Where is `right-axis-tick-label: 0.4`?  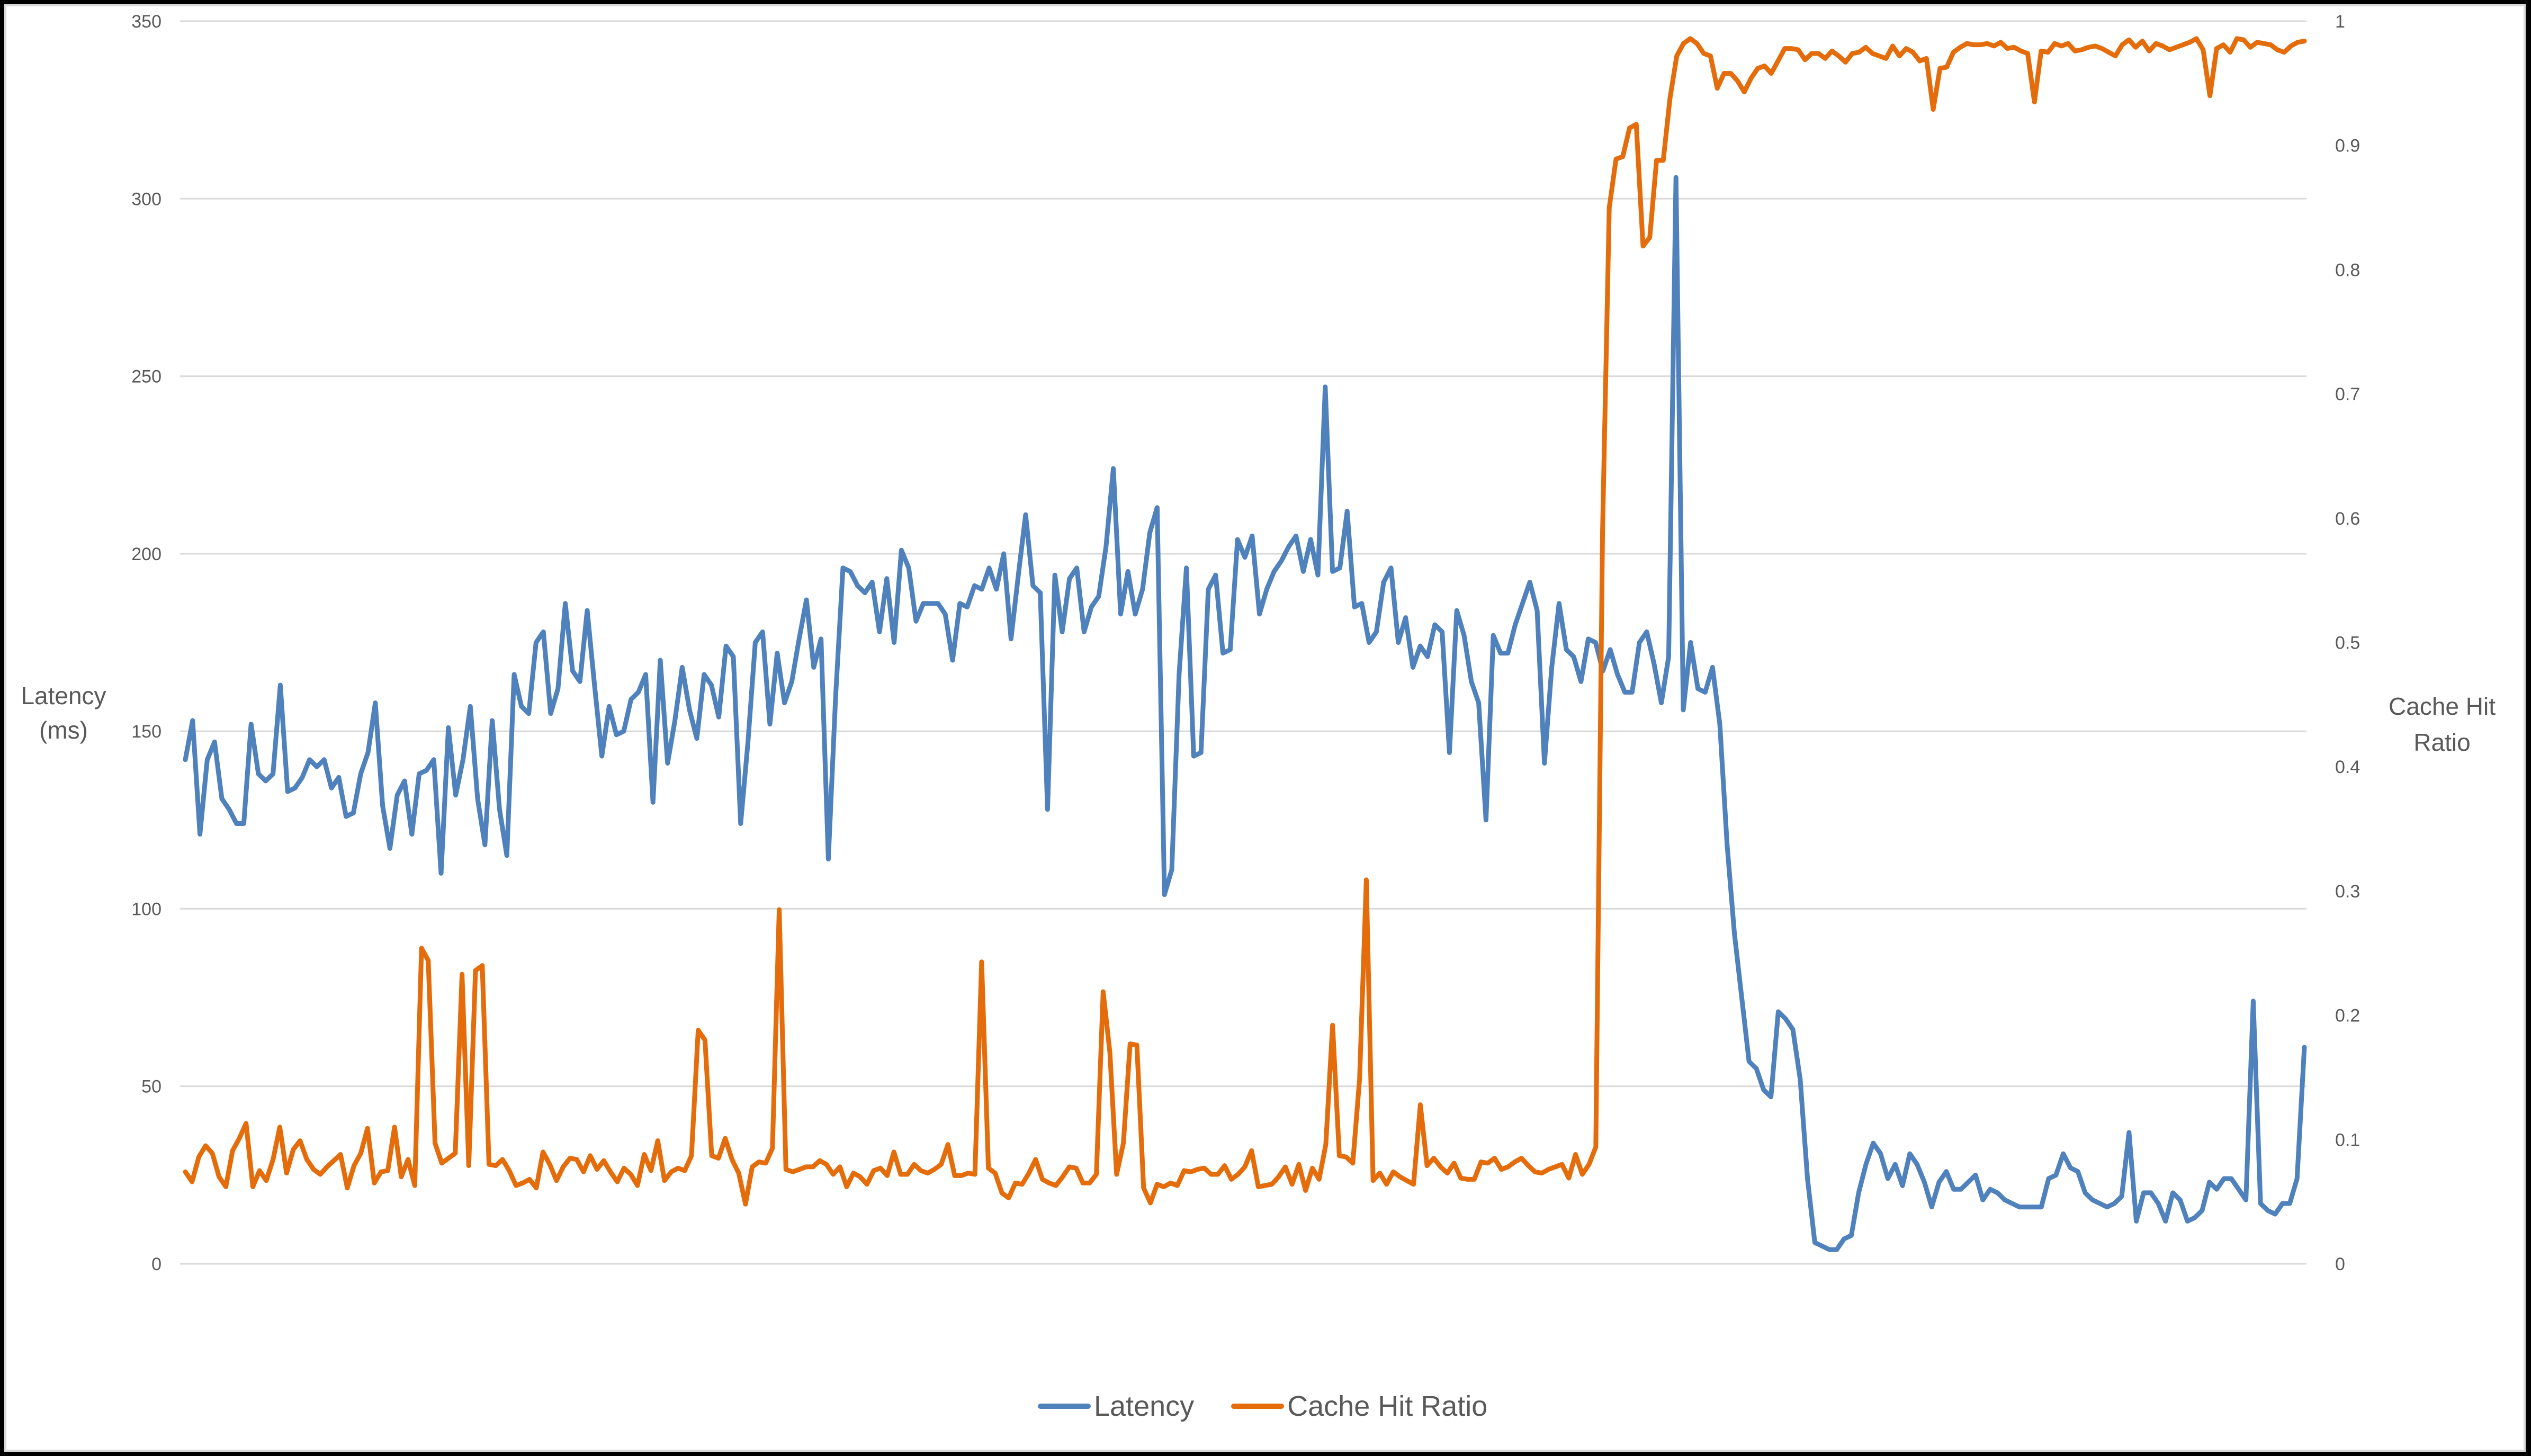
right-axis-tick-label: 0.4 is located at coordinates (2348, 767).